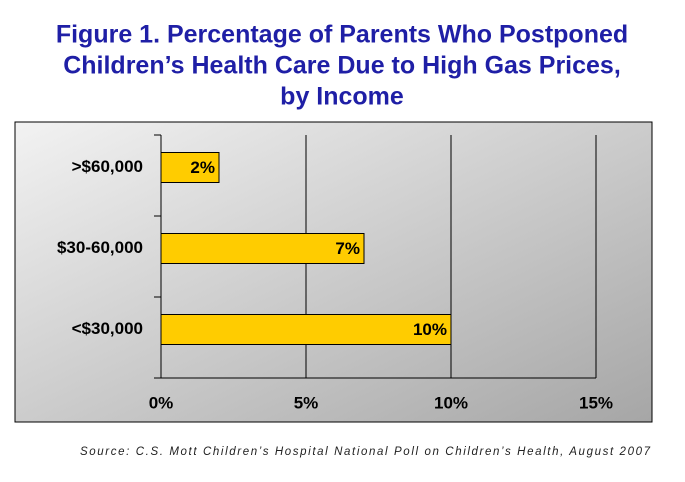  What do you see at coordinates (202, 167) in the screenshot?
I see `value-label: 2%` at bounding box center [202, 167].